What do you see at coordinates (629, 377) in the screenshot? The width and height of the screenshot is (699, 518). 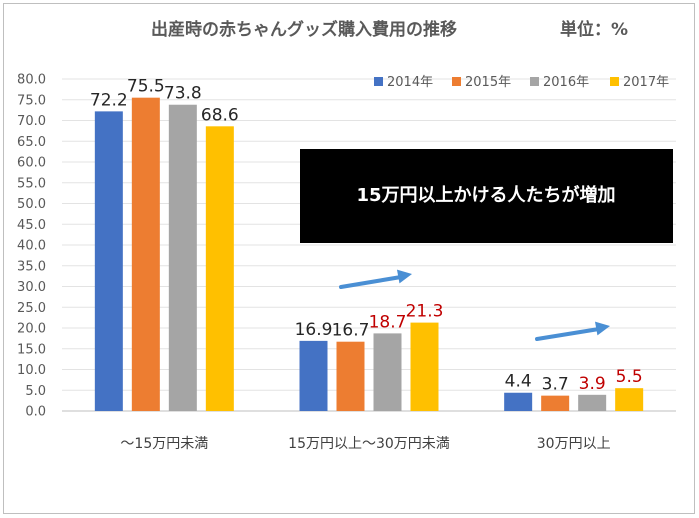 I see `data-label: 5.5` at bounding box center [629, 377].